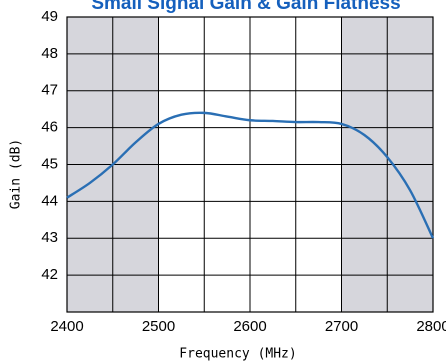 This screenshot has width=446, height=364. I want to click on x-tick-label: 2700, so click(341, 326).